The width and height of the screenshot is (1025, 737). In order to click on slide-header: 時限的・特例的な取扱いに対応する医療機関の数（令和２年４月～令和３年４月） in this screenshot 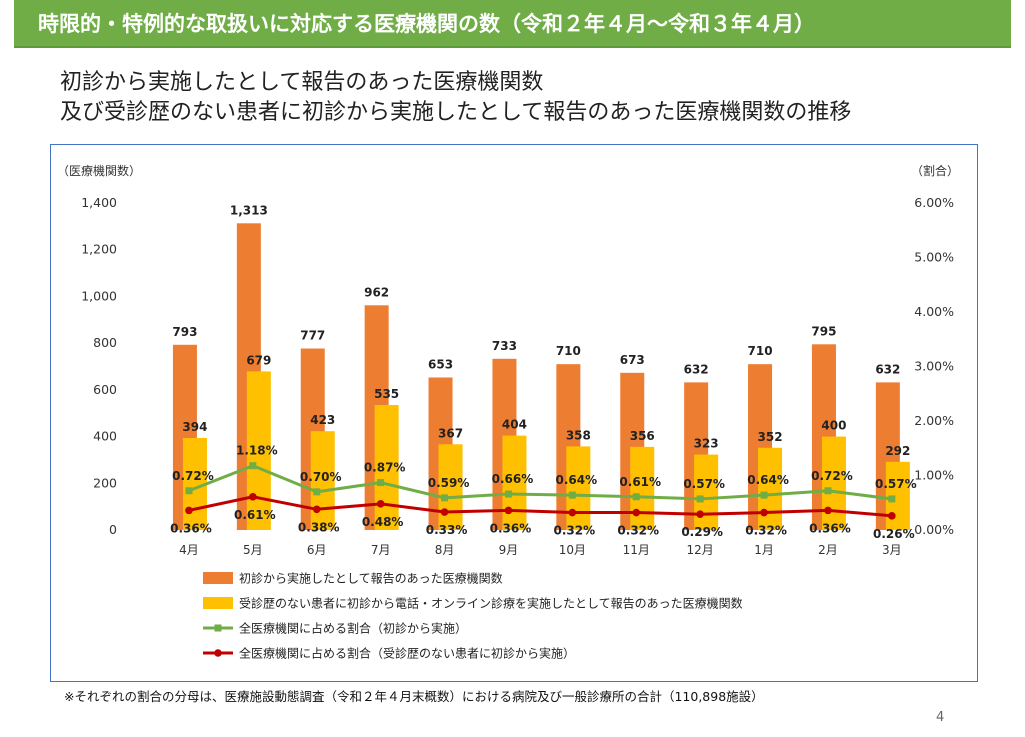, I will do `click(512, 24)`.